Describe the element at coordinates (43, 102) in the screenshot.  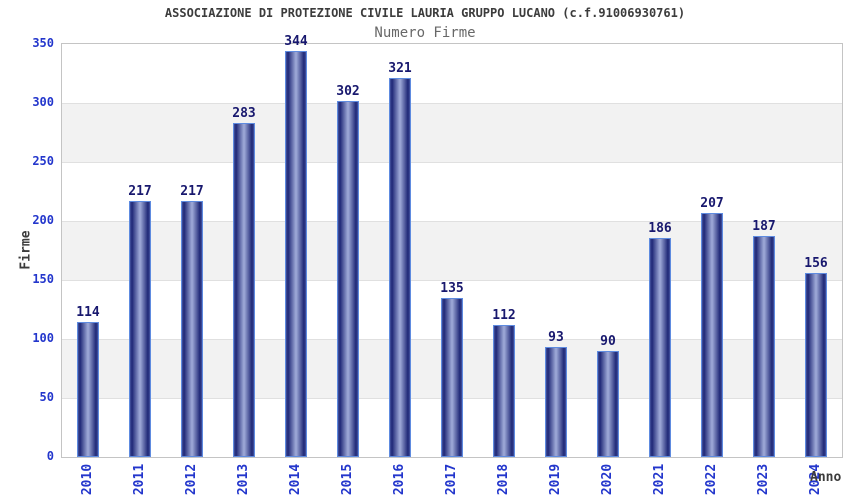
I see `y-tick-label: 300` at that location.